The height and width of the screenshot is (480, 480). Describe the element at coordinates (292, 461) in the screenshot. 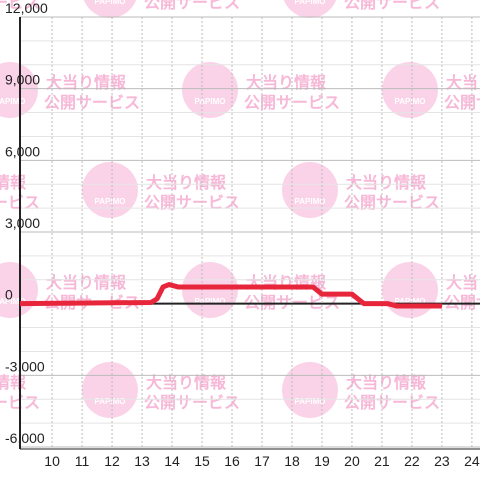

I see `x-tick-label: 18` at that location.